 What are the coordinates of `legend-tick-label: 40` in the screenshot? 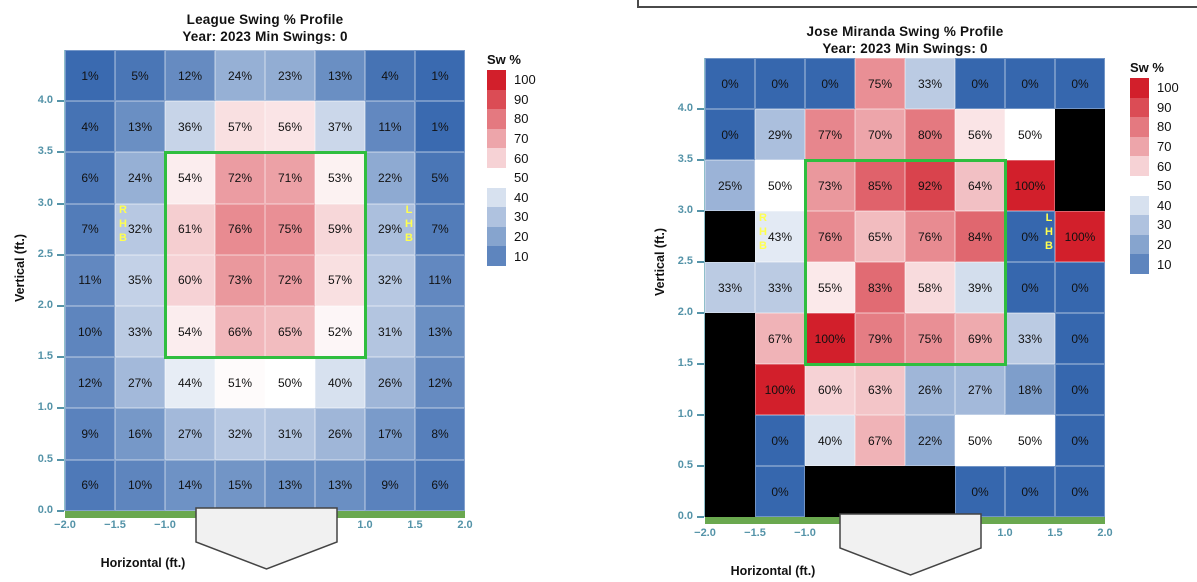 It's located at (521, 197).